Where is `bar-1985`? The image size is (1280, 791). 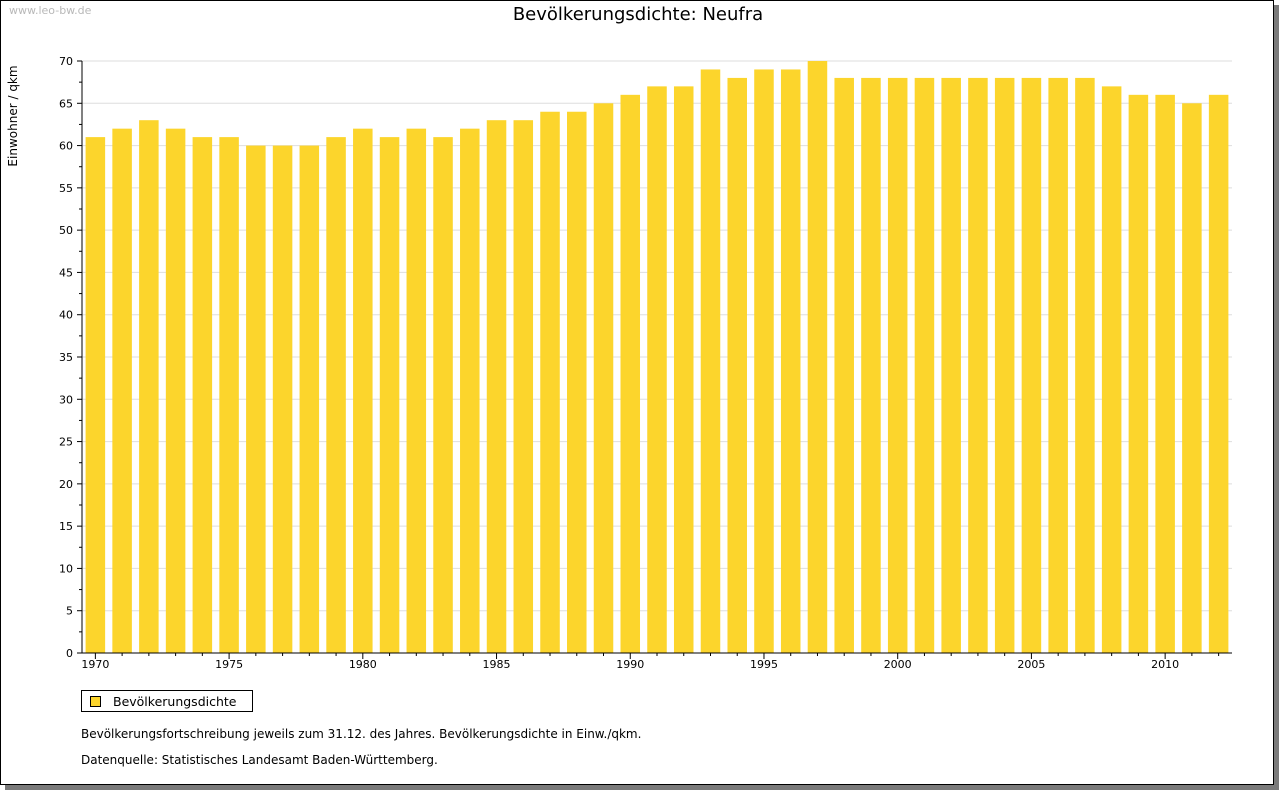 bar-1985 is located at coordinates (496, 386).